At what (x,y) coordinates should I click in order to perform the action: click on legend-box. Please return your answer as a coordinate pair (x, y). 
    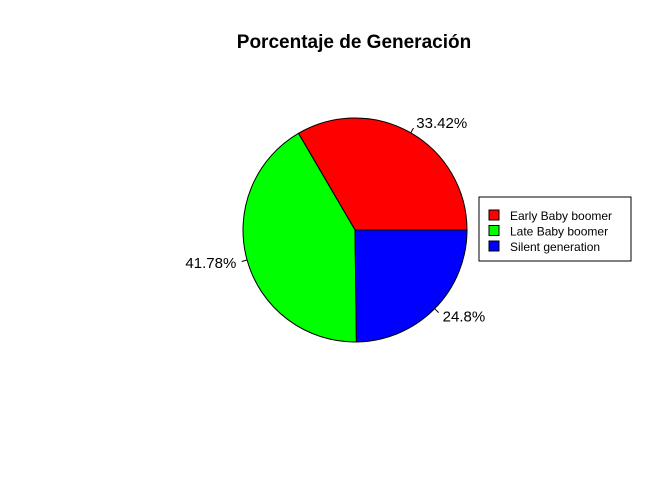
    Looking at the image, I should click on (555, 229).